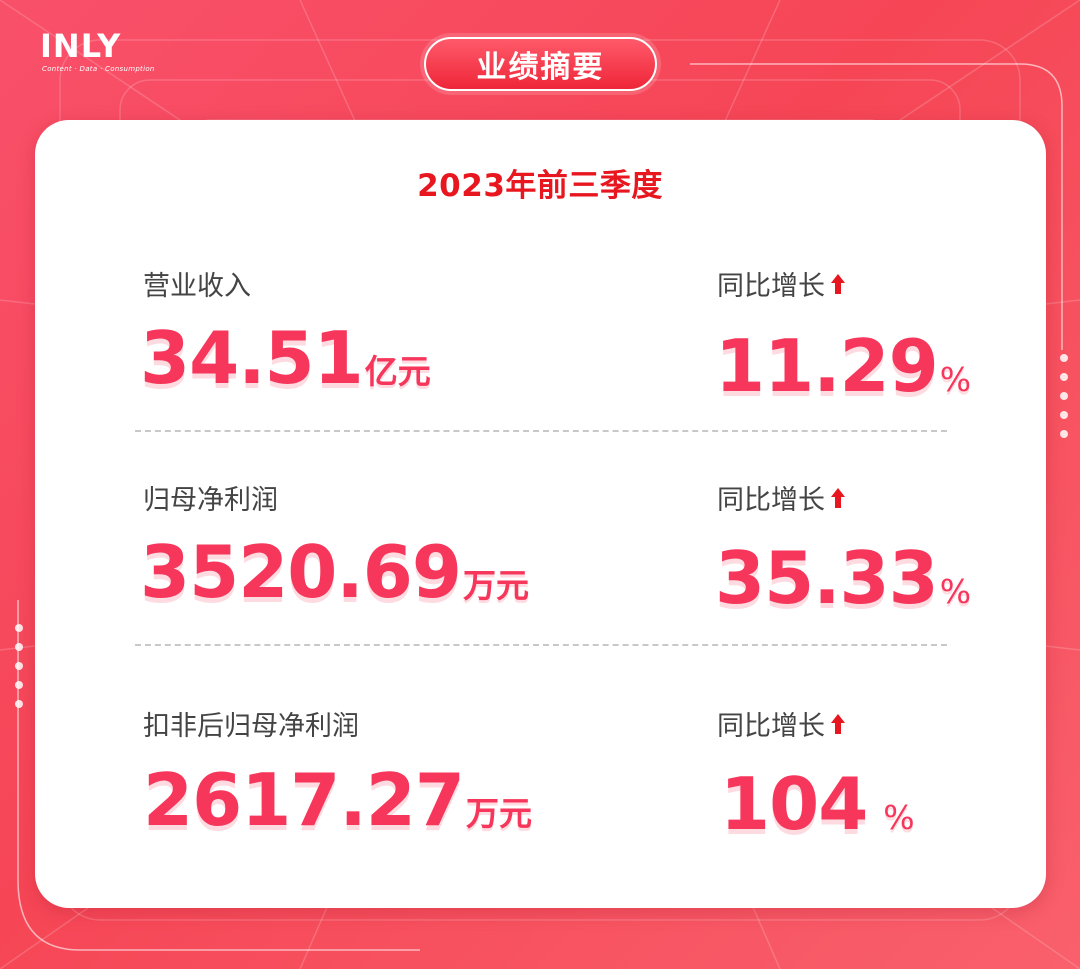  I want to click on growth-value-revenue: 11.29%, so click(843, 373).